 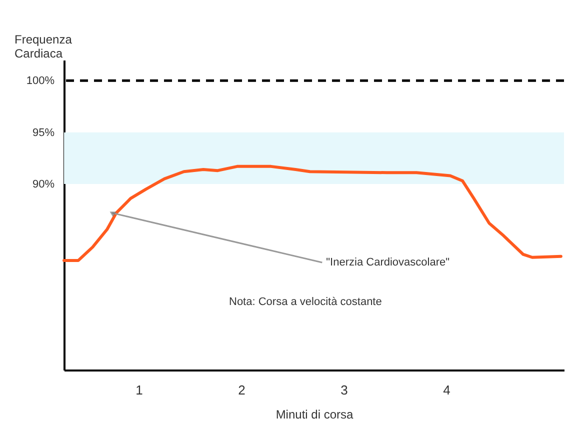 I want to click on y-tick-label: 95%, so click(x=43, y=132).